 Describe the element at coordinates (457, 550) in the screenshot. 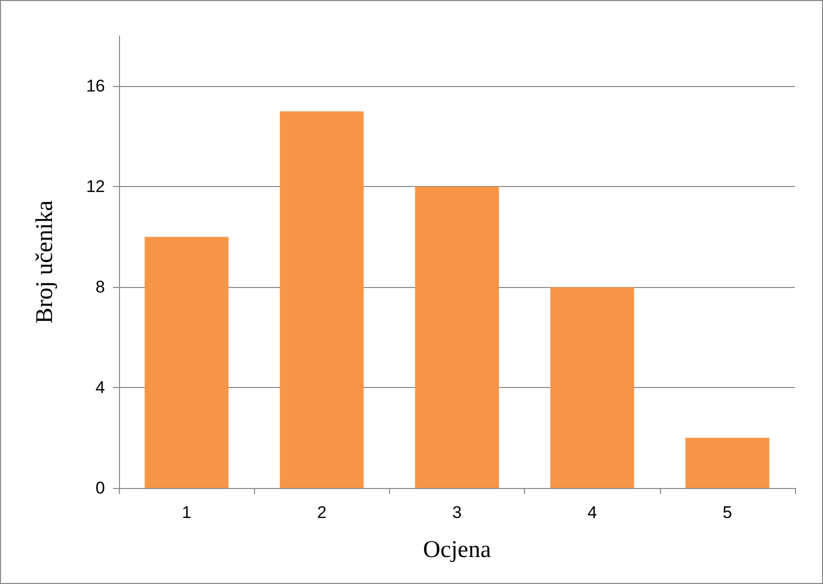

I see `x-axis-title: Ocjena` at that location.